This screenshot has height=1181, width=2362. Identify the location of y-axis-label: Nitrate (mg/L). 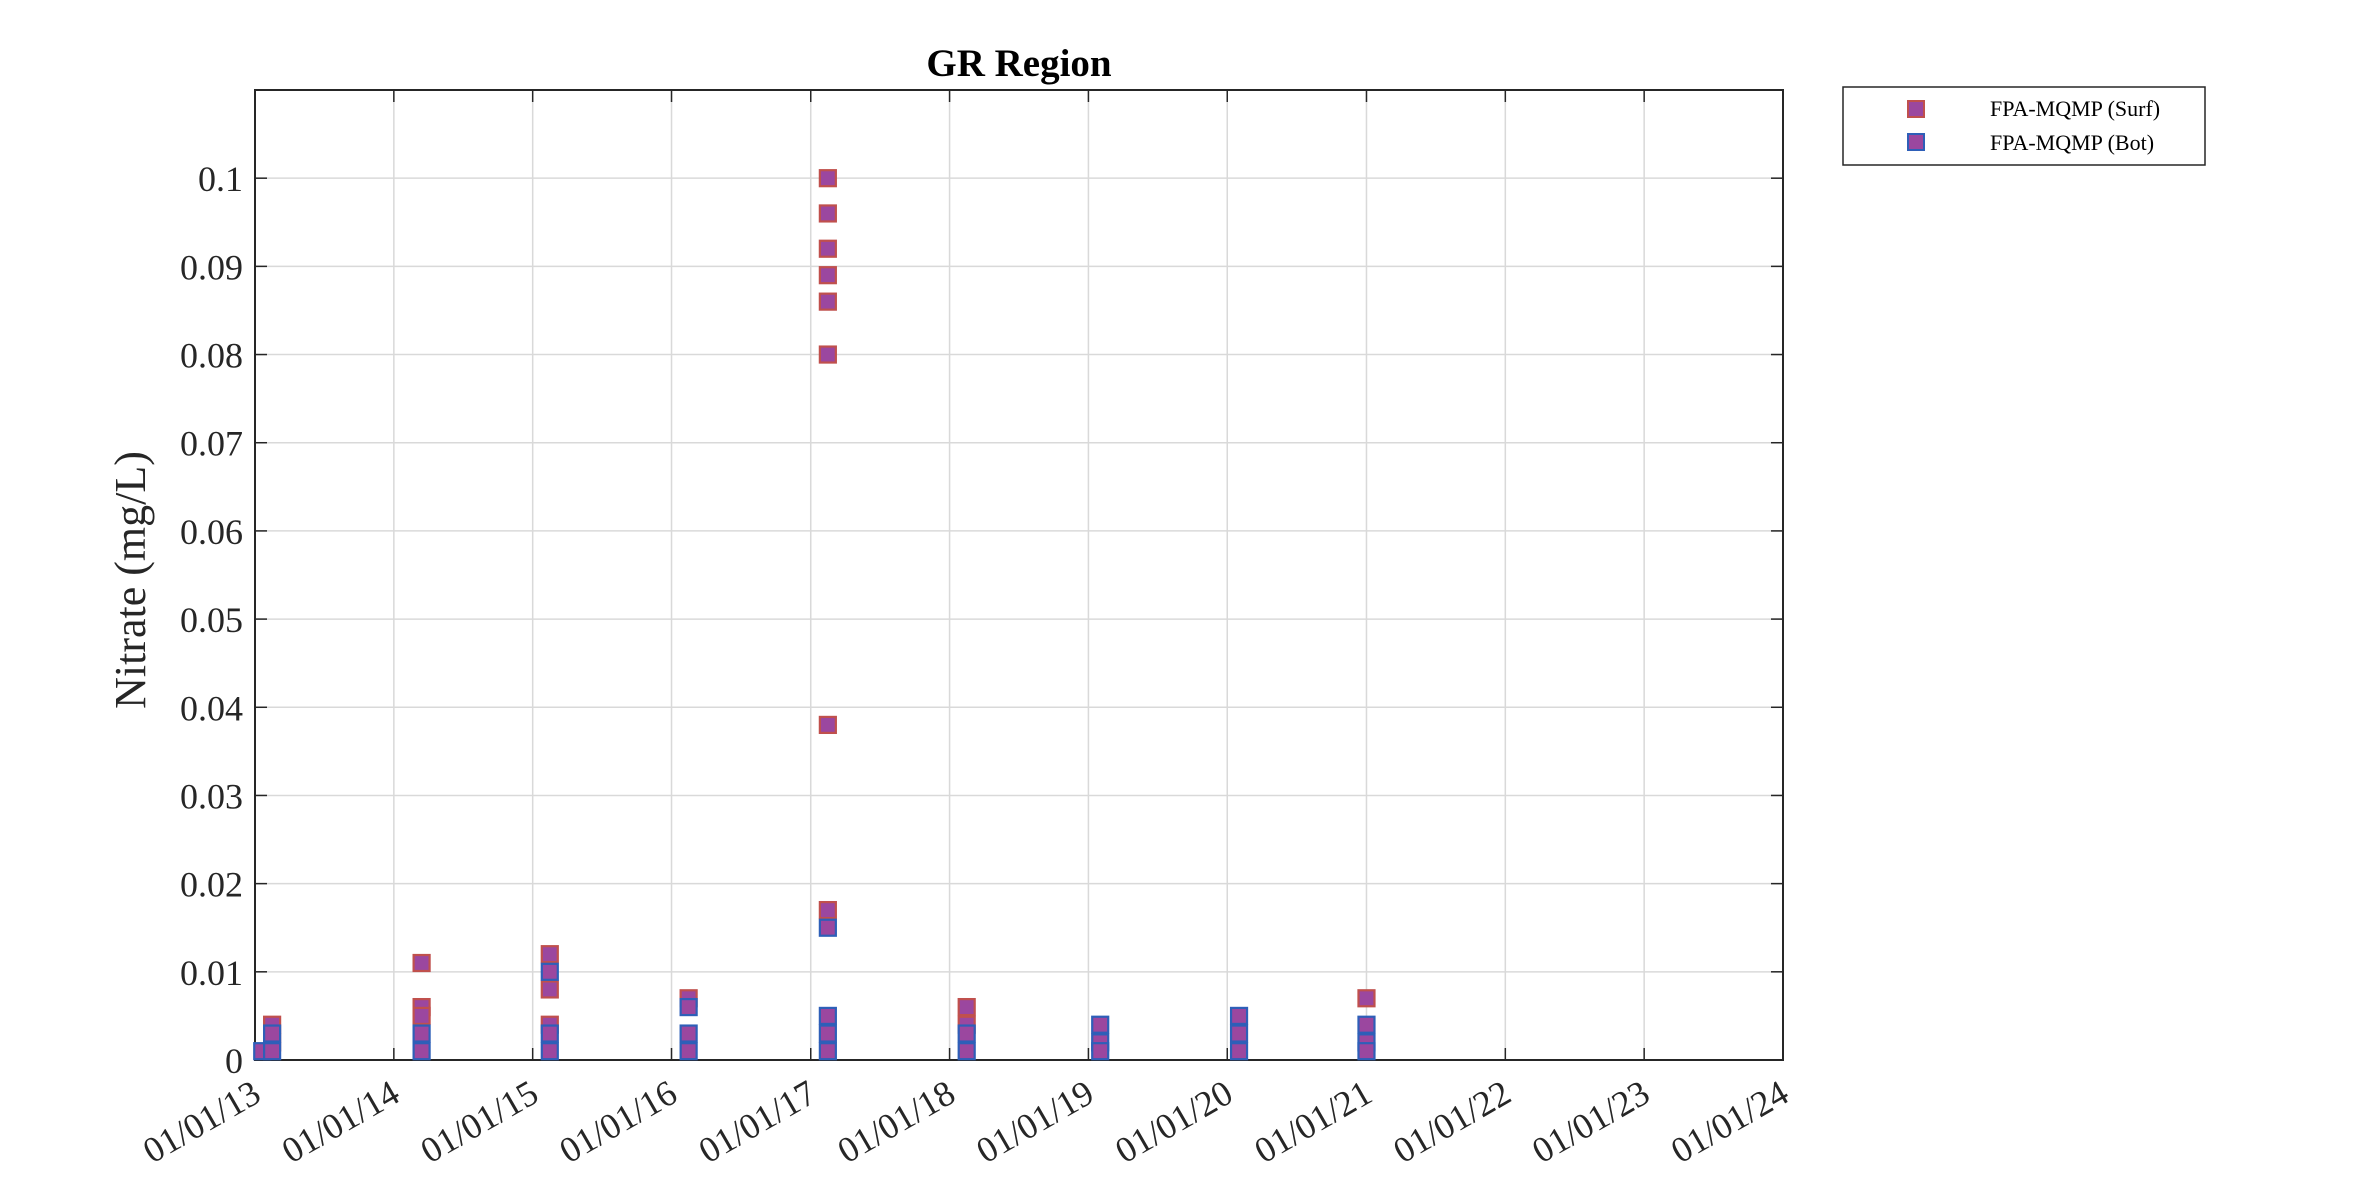
(130, 580).